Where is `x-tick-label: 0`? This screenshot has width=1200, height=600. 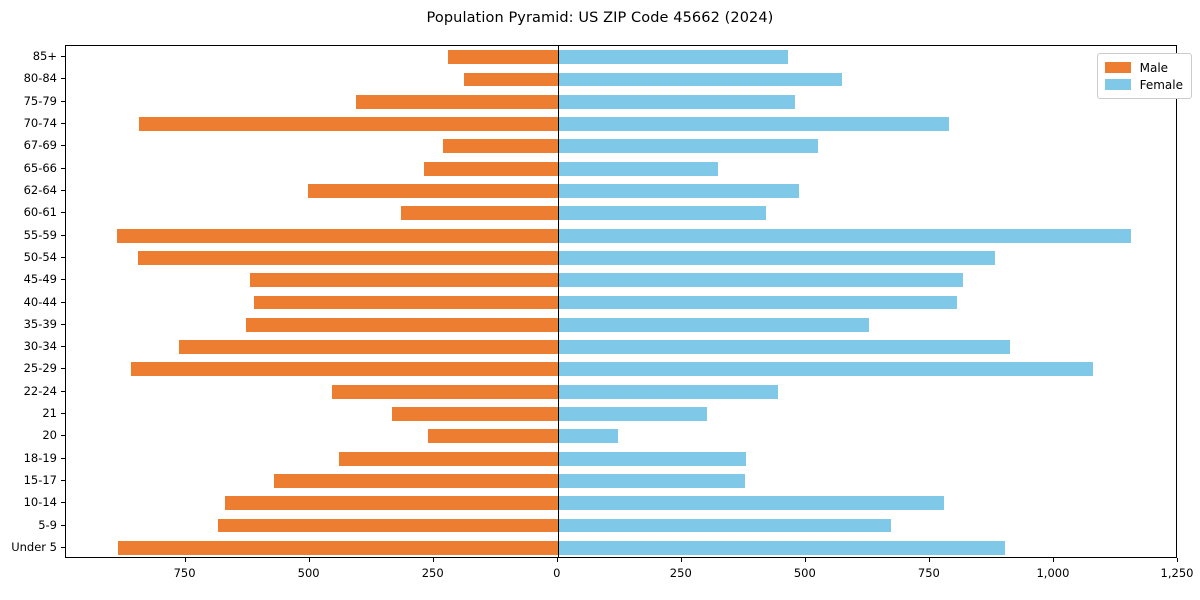
x-tick-label: 0 is located at coordinates (557, 573).